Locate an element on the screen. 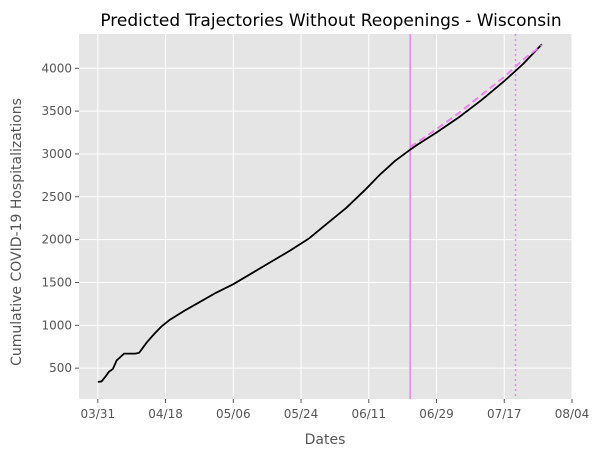 The image size is (605, 457). y-tick-label: 3000 is located at coordinates (56, 154).